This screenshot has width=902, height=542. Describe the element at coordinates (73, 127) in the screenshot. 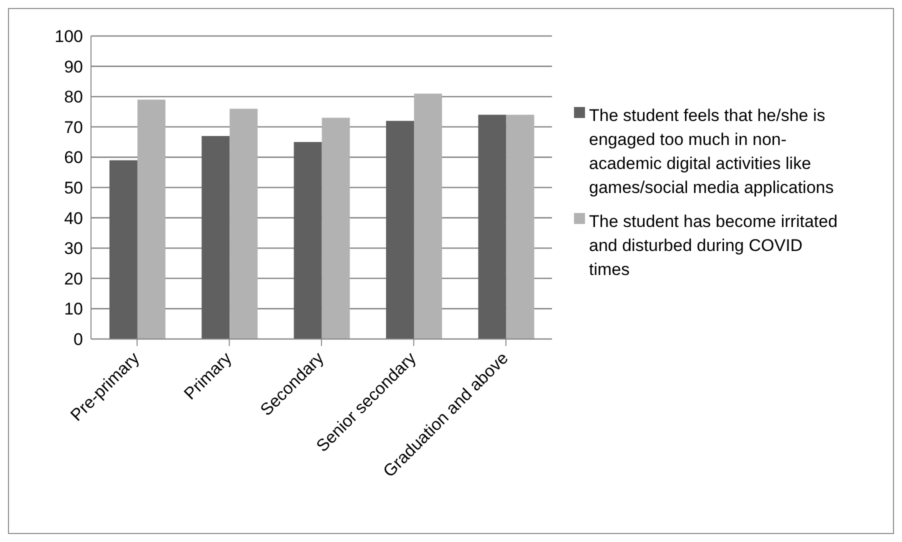

I see `y-tick-label: 70` at that location.